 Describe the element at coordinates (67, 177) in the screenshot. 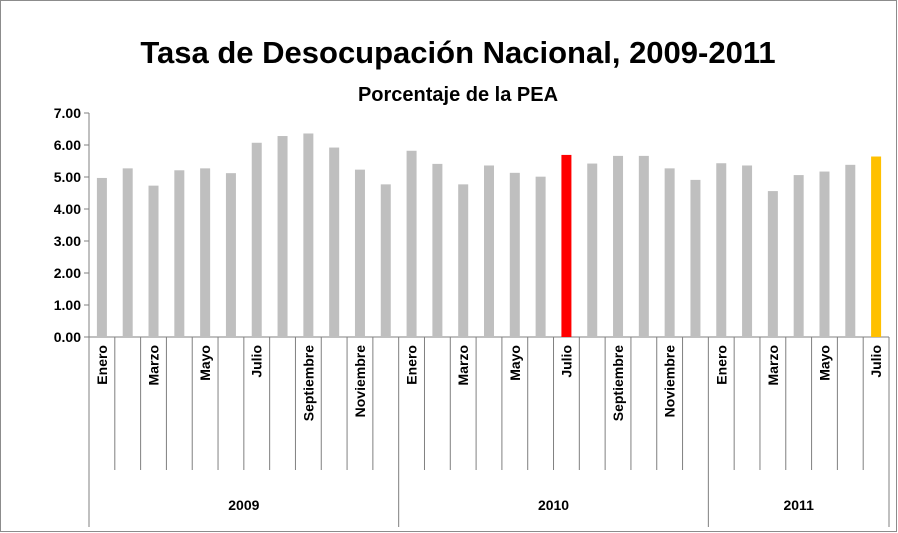

I see `y-tick-label: 5.00` at that location.